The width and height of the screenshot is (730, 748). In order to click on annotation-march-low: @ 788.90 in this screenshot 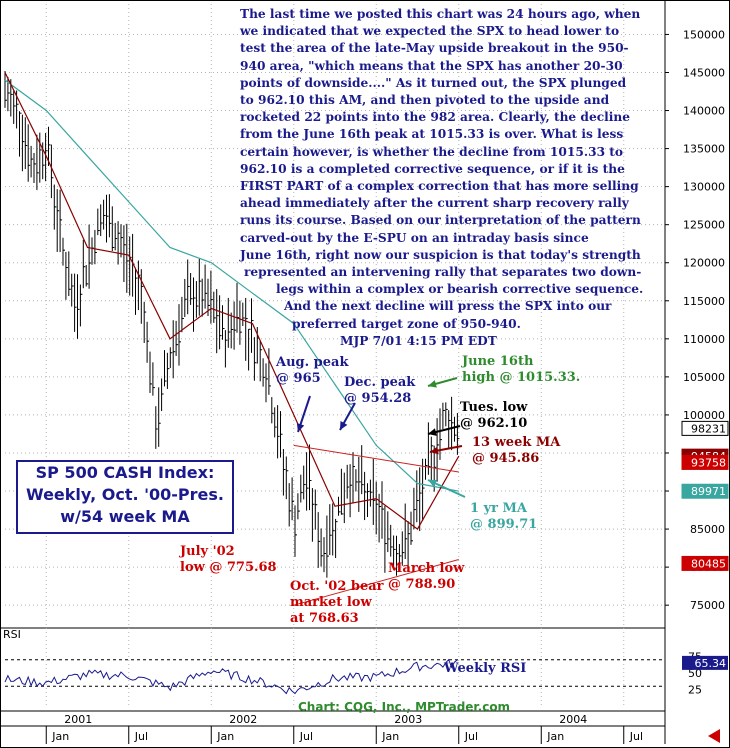, I will do `click(421, 584)`.